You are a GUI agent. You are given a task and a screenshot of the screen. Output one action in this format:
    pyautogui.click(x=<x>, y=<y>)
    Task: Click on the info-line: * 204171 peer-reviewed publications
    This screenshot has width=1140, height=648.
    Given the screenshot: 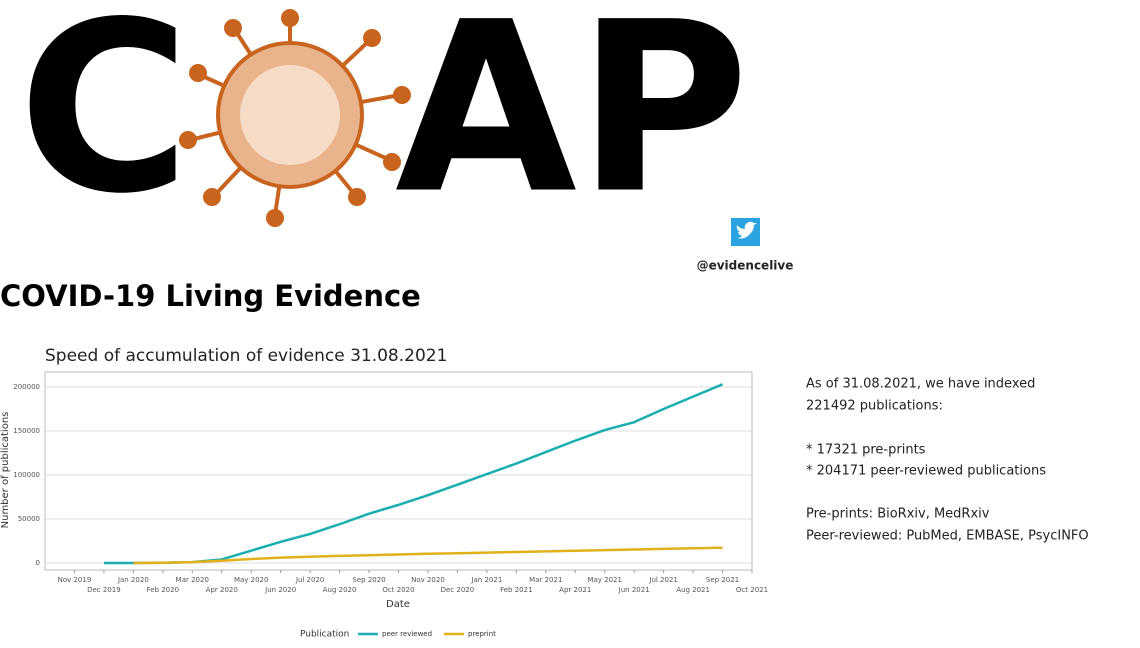 What is the action you would take?
    pyautogui.click(x=926, y=471)
    